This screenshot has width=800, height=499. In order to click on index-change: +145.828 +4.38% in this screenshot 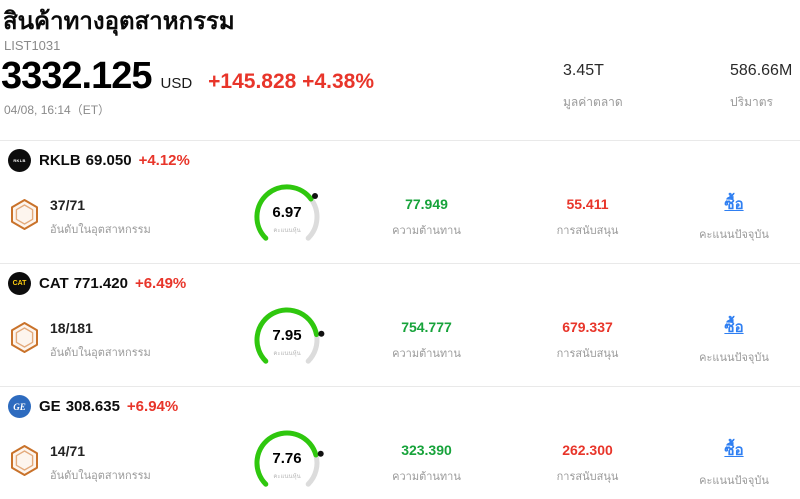, I will do `click(291, 81)`.